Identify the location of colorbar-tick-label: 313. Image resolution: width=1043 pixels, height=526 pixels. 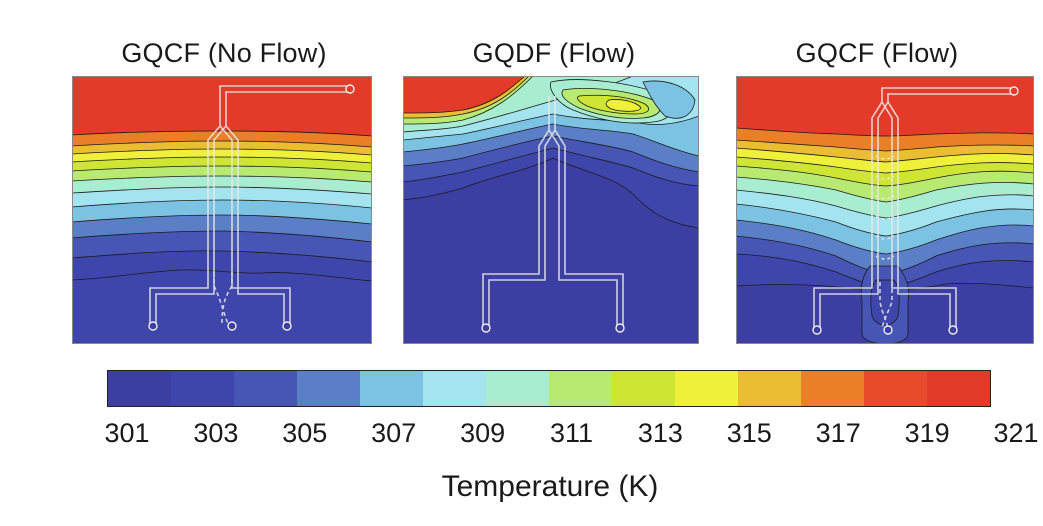
(660, 433).